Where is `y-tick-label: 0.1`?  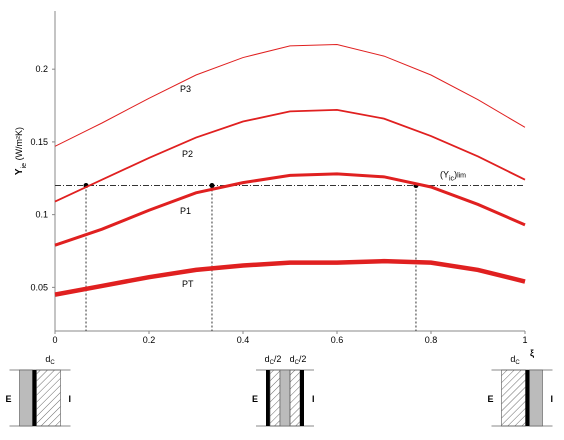
y-tick-label: 0.1 is located at coordinates (41, 215).